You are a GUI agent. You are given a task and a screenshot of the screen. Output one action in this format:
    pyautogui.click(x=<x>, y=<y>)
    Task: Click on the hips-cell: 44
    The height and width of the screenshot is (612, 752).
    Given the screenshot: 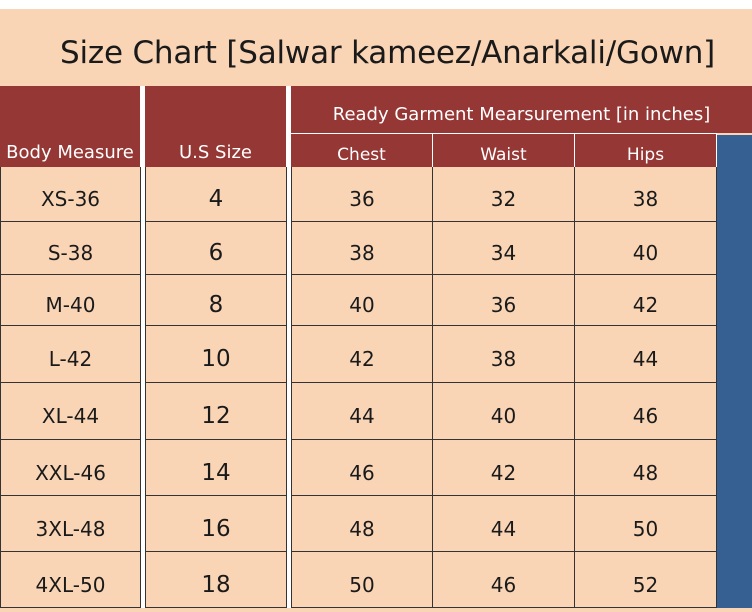 What is the action you would take?
    pyautogui.click(x=646, y=354)
    